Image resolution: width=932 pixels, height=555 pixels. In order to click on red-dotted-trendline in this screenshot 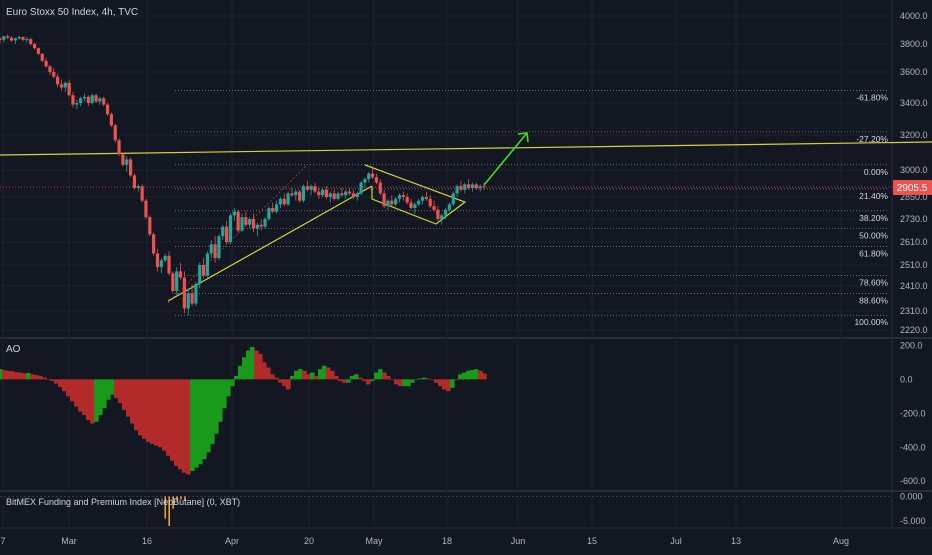, I will do `click(237, 234)`.